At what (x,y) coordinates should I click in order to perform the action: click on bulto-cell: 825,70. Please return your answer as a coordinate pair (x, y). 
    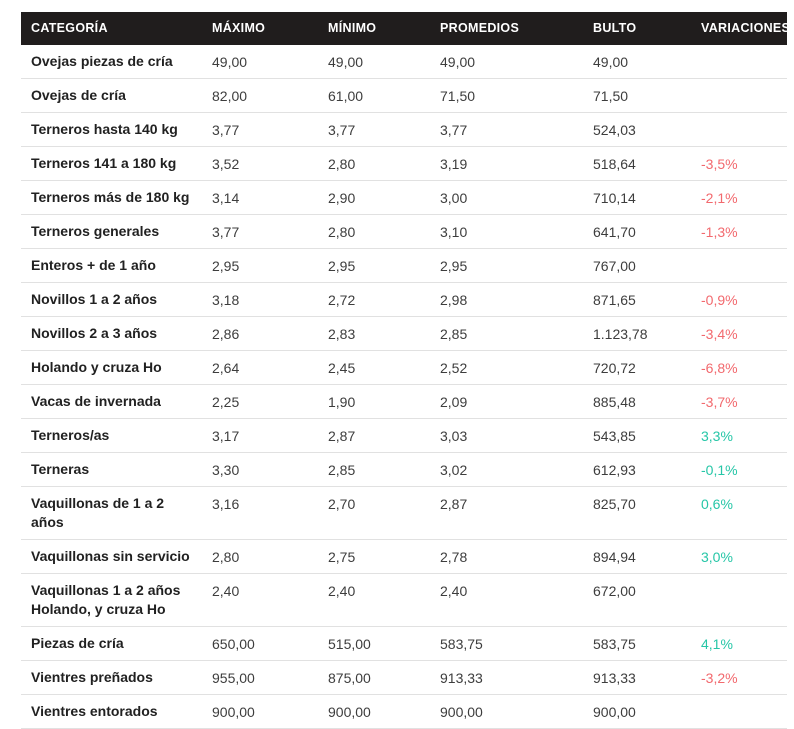
    Looking at the image, I should click on (647, 513).